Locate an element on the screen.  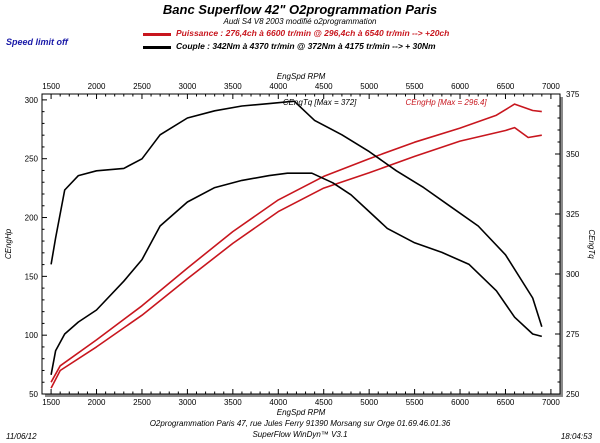
x-tick-label-top: 1500 is located at coordinates (51, 86).